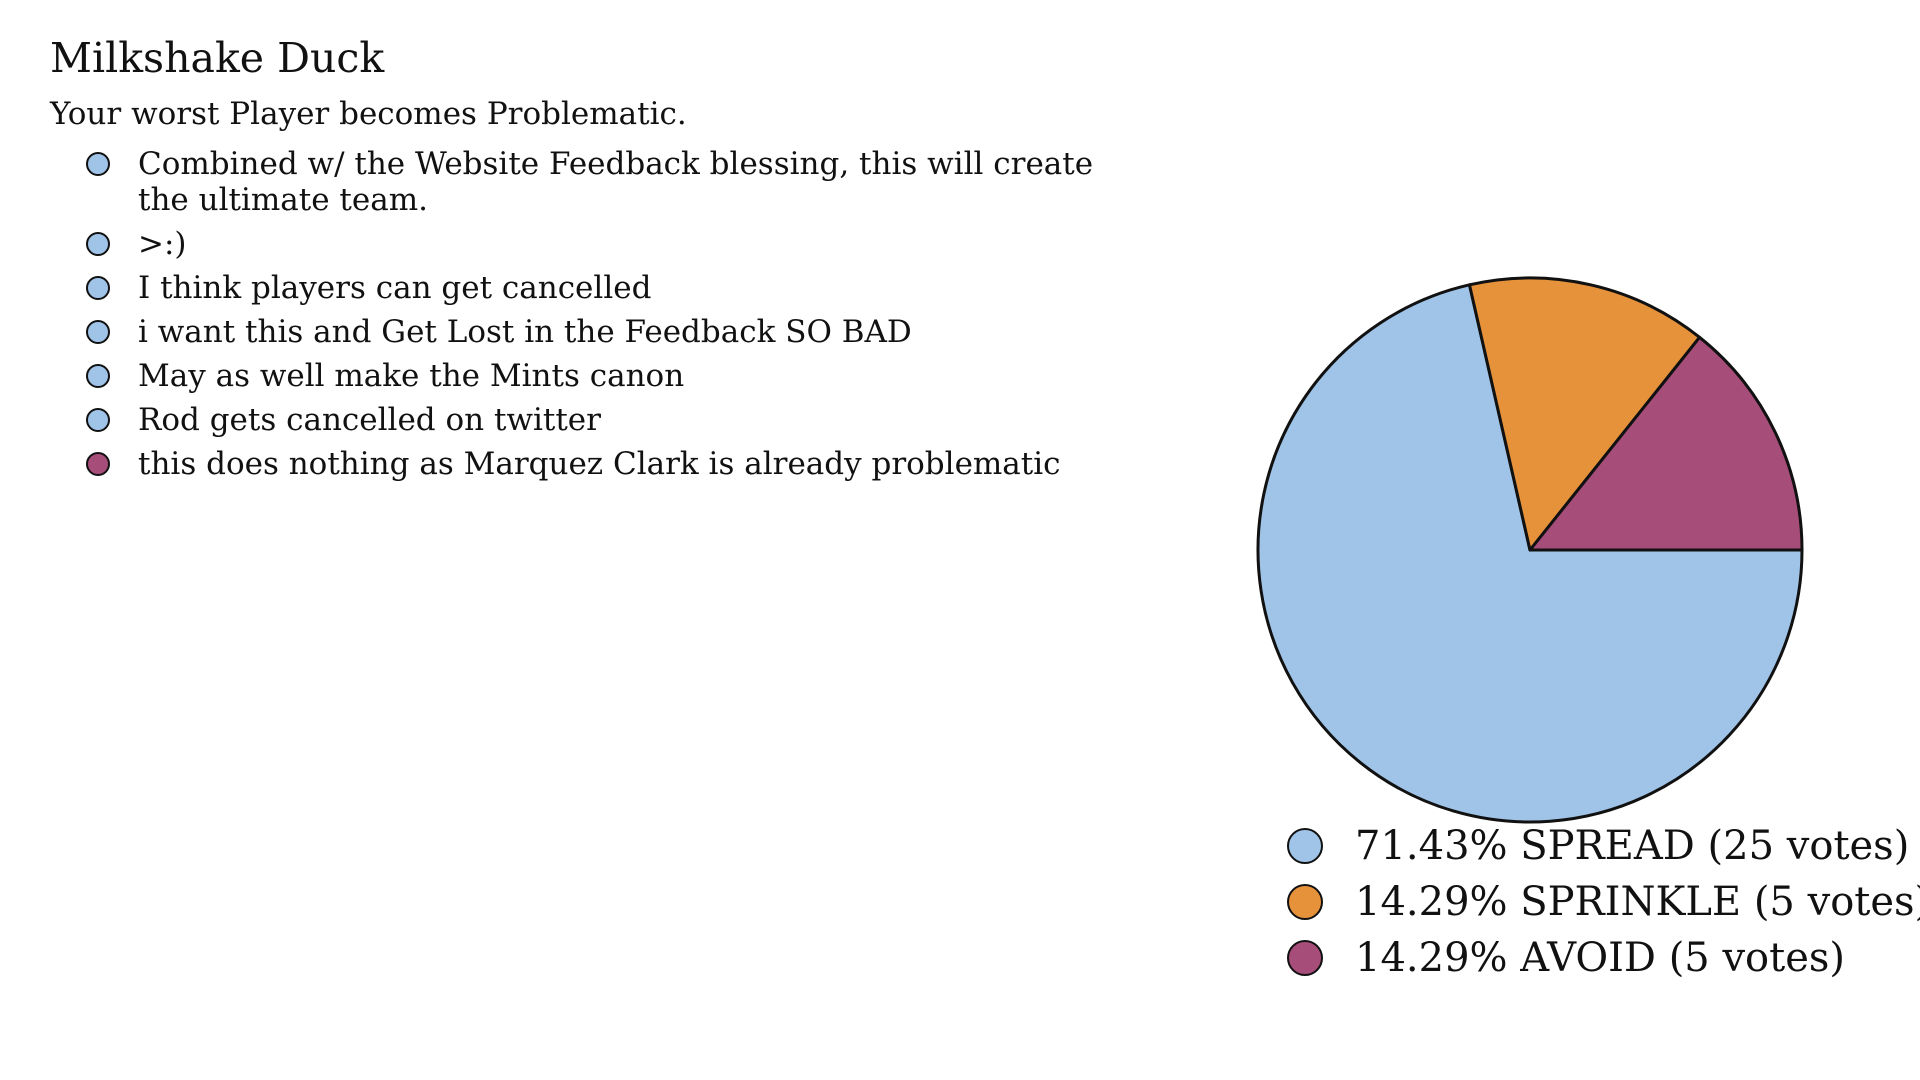  What do you see at coordinates (162, 244) in the screenshot?
I see `comment-text: >:)` at bounding box center [162, 244].